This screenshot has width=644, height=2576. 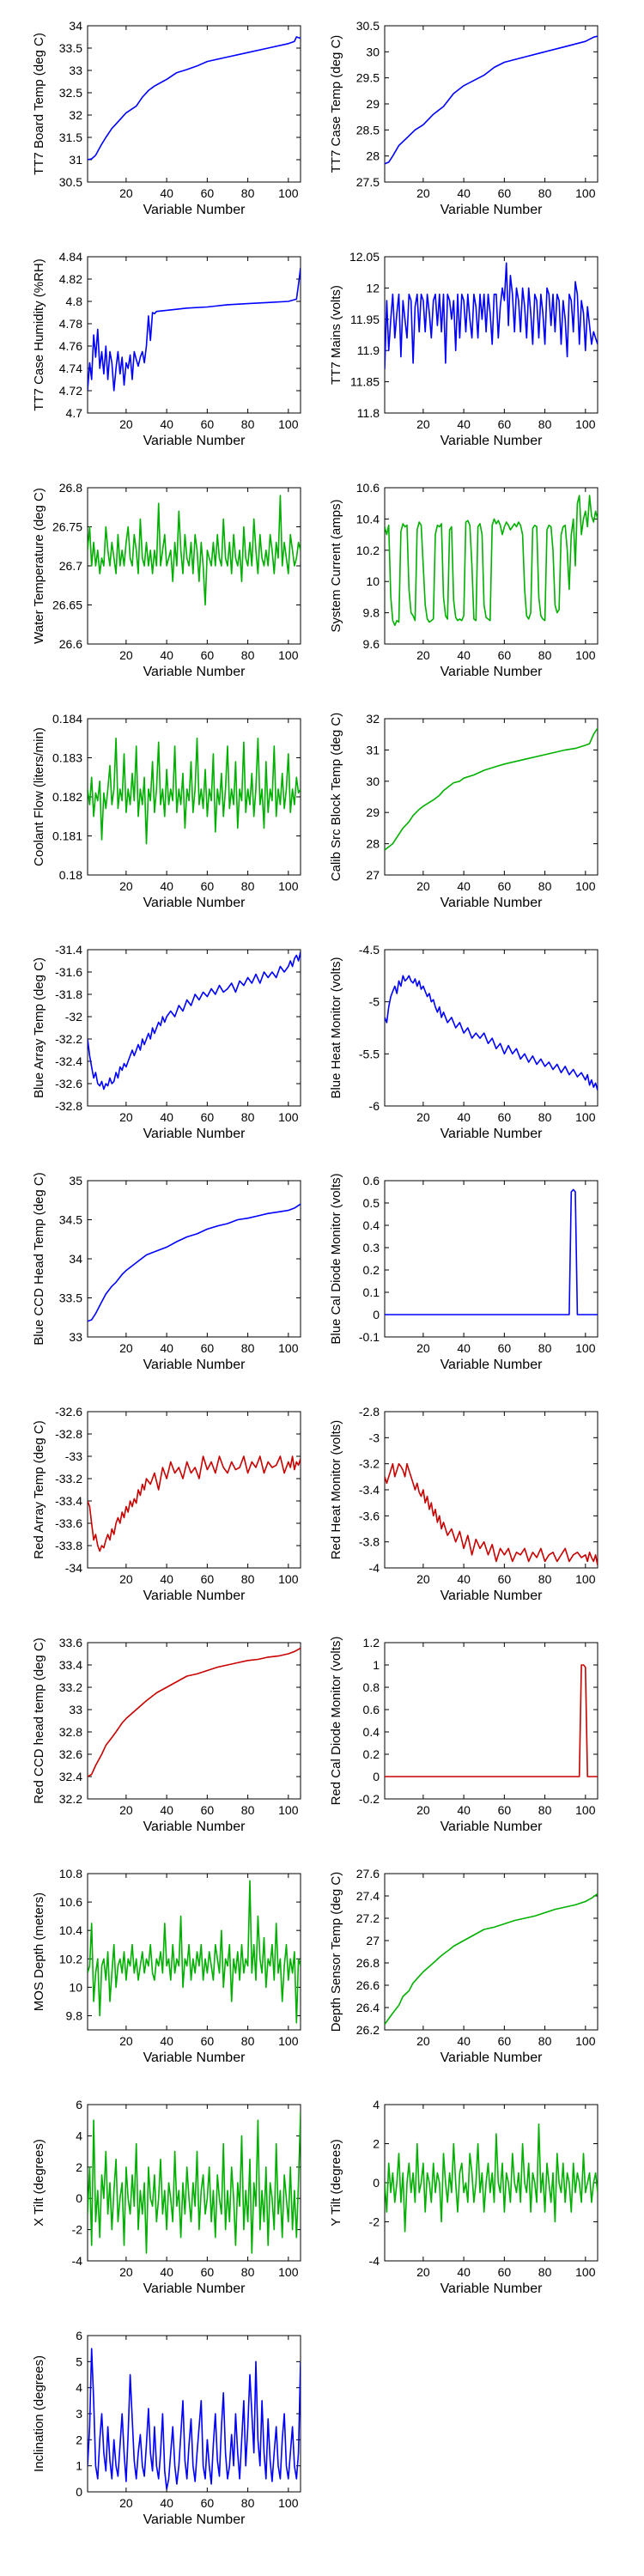 What do you see at coordinates (39, 1952) in the screenshot?
I see `y-axis-label: MOS Depth (meters)` at bounding box center [39, 1952].